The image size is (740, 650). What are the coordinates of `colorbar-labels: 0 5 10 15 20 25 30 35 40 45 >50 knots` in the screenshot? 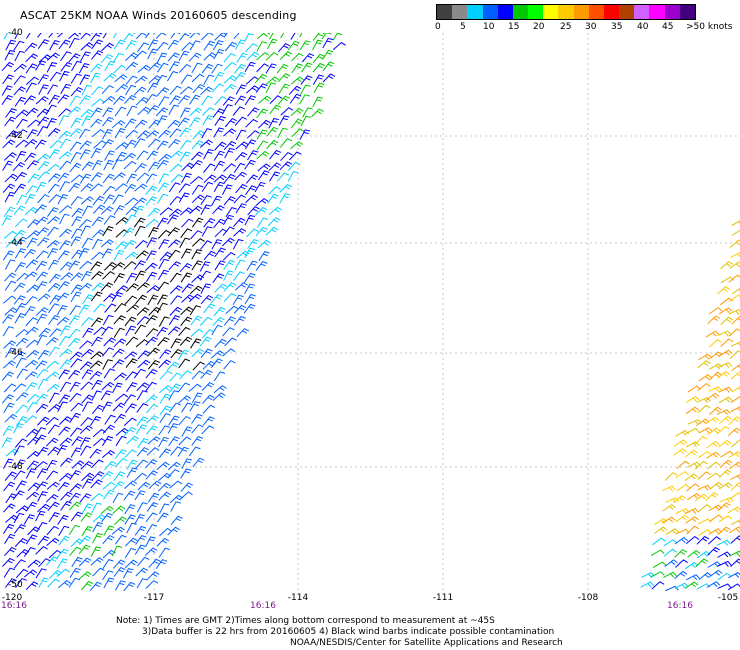 It's located at (585, 28).